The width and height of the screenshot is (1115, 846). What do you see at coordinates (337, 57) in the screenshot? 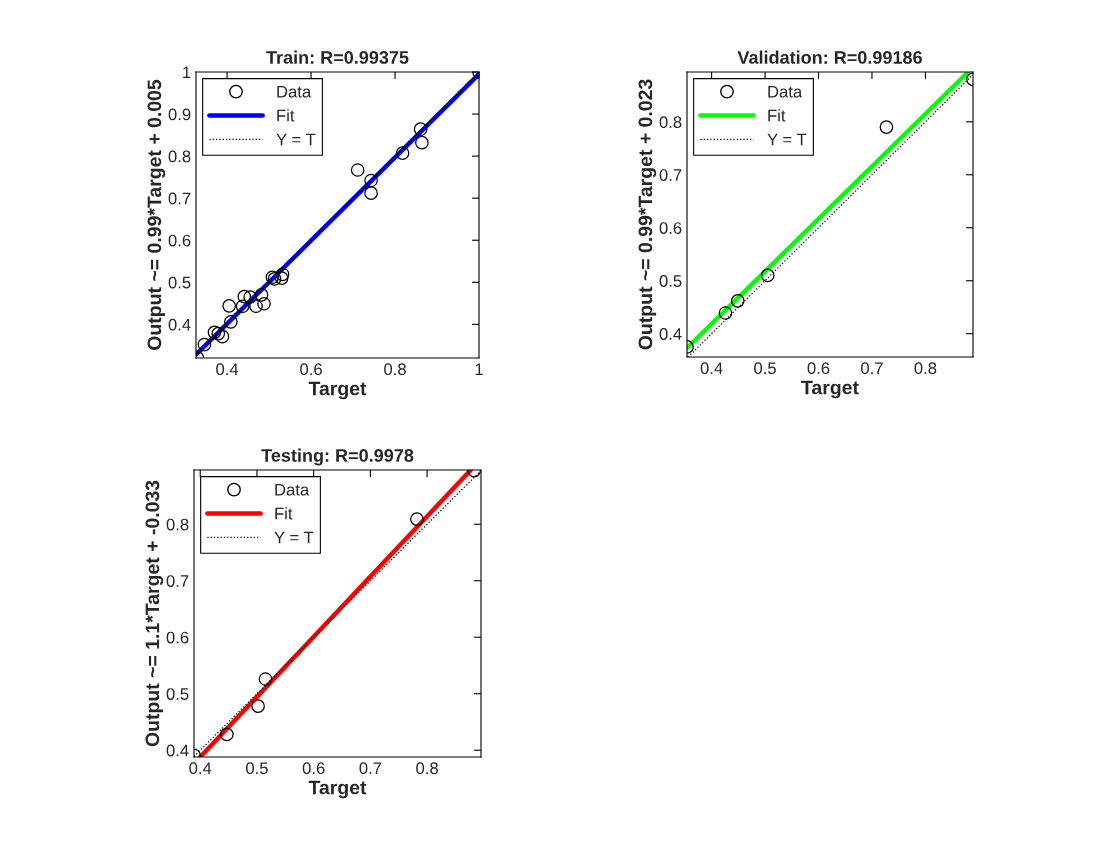
I see `chart-title: Train: R=0.99375` at bounding box center [337, 57].